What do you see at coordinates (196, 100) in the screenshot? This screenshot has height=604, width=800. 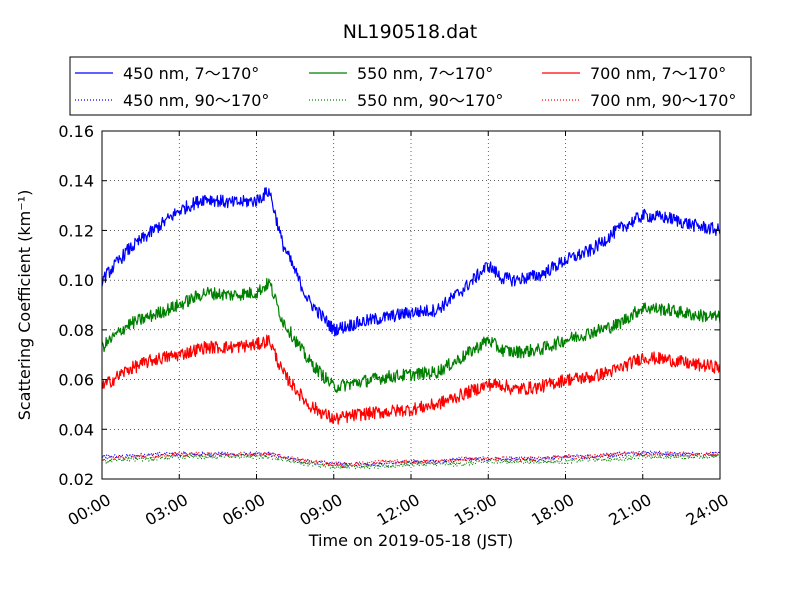 I see `legend-label: 450 nm, 90～170°` at bounding box center [196, 100].